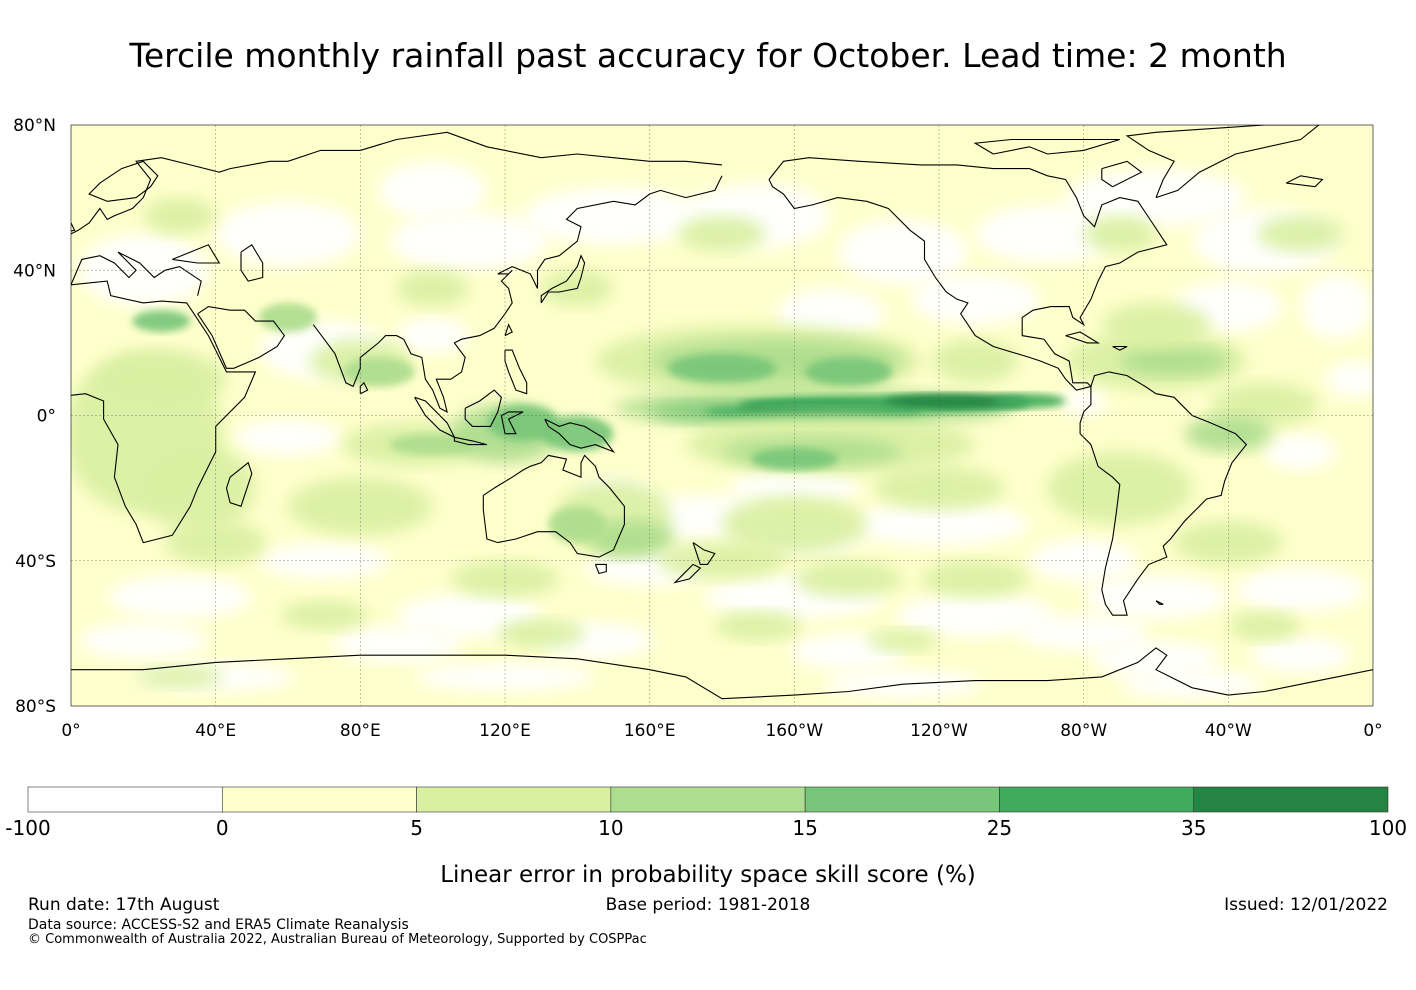 Image resolution: width=1416 pixels, height=990 pixels. I want to click on lon-tick-label: 160°E, so click(650, 731).